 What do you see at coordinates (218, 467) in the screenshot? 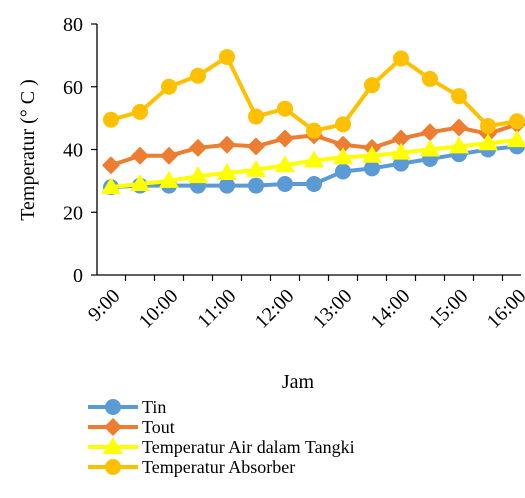
I see `legend-label: Temperatur Absorber` at bounding box center [218, 467].